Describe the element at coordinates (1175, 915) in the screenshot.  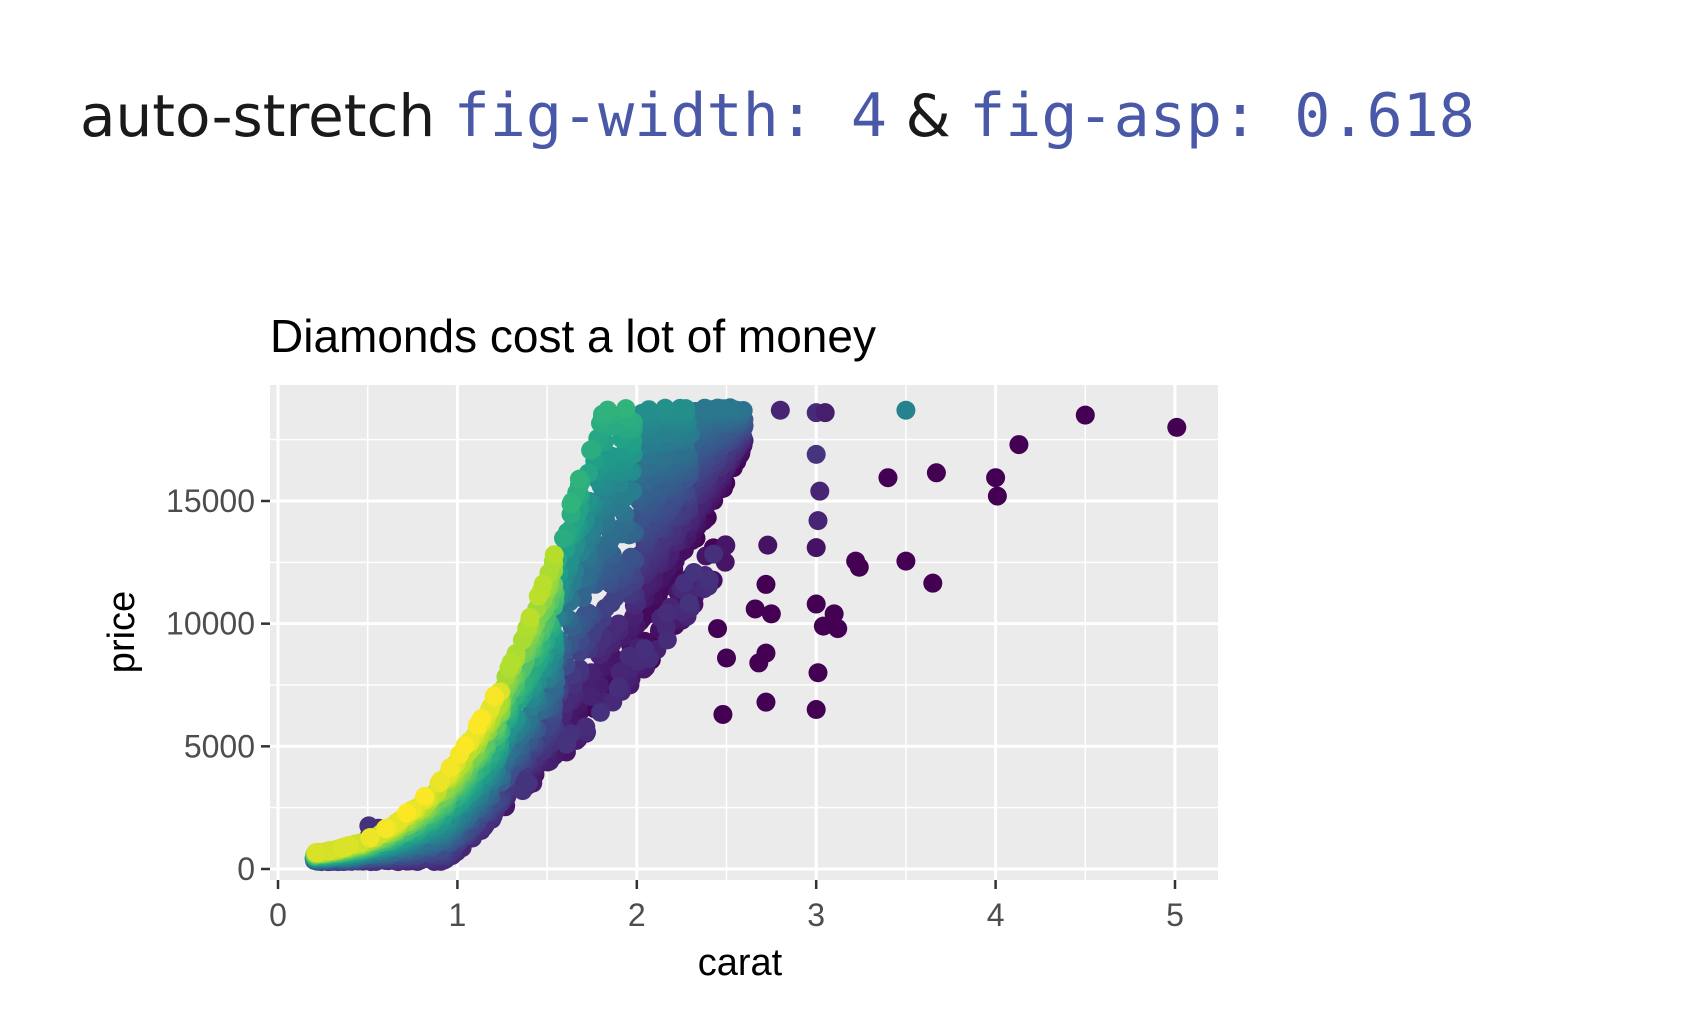
I see `x-tick-label: 5` at that location.